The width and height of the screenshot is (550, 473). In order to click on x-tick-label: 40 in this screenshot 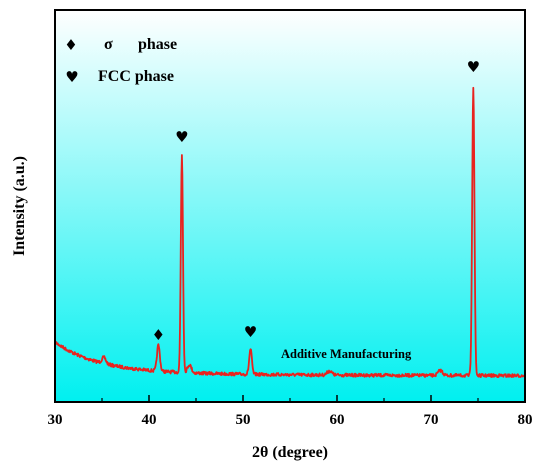, I will do `click(149, 420)`.